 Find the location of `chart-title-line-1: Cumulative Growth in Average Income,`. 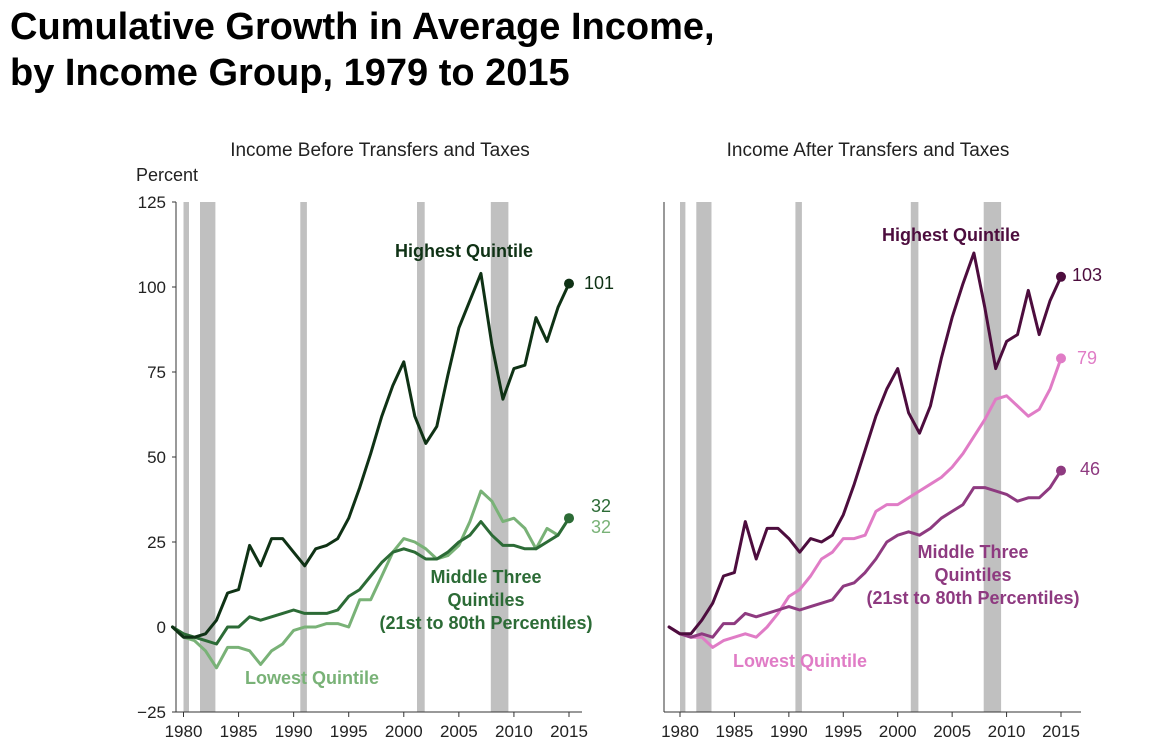

chart-title-line-1: Cumulative Growth in Average Income, is located at coordinates (362, 27).